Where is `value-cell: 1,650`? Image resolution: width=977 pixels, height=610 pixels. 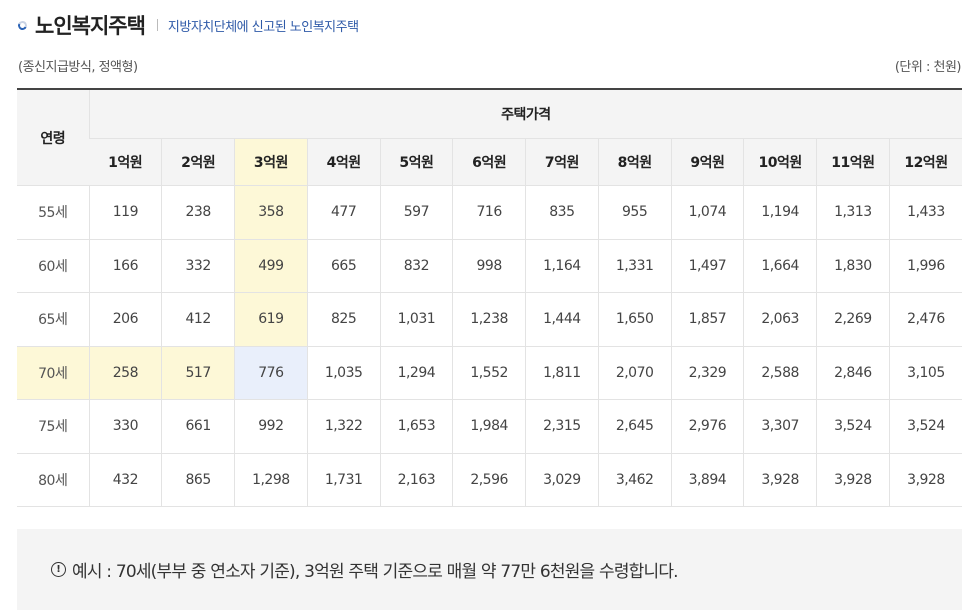
value-cell: 1,650 is located at coordinates (634, 319).